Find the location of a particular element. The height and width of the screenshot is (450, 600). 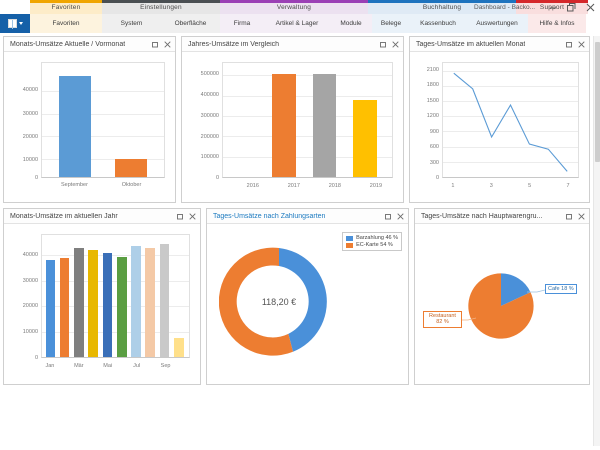

x-axis: 1 3 5 7 is located at coordinates (510, 188).